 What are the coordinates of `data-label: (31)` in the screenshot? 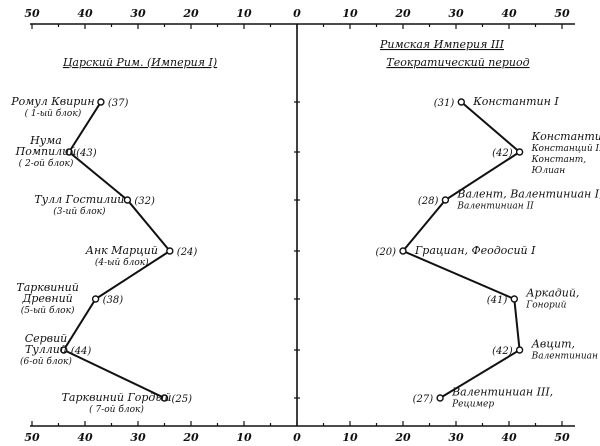 It's located at (444, 103).